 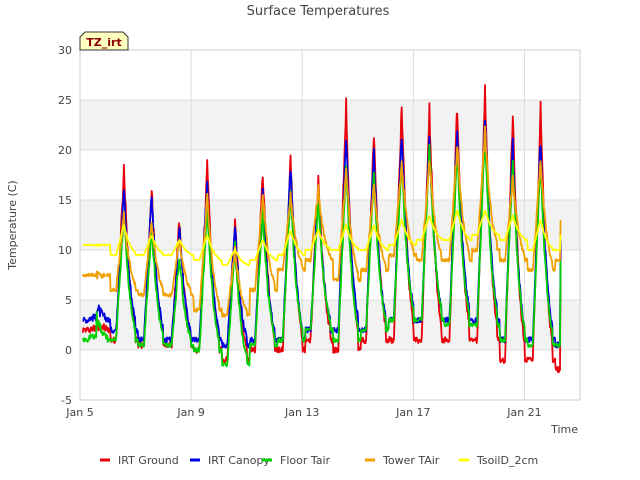 What do you see at coordinates (65, 50) in the screenshot?
I see `y-tick-label: 30` at bounding box center [65, 50].